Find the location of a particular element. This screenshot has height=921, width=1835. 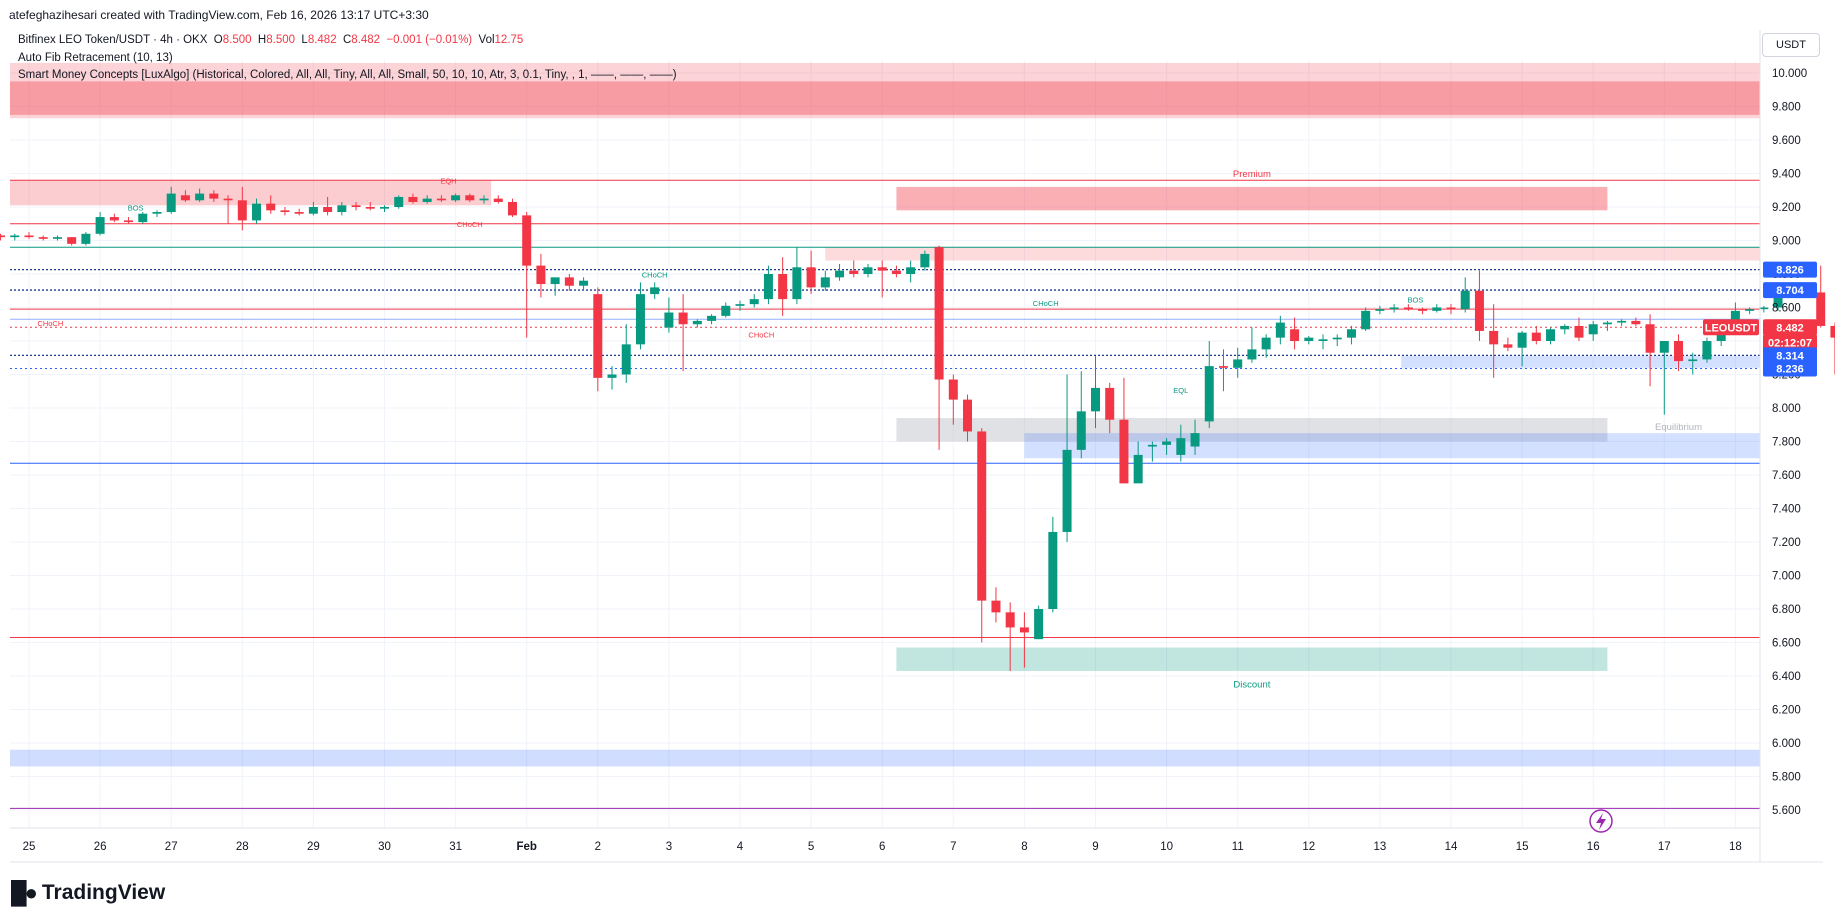

x-tick-label: 12 is located at coordinates (1308, 847).